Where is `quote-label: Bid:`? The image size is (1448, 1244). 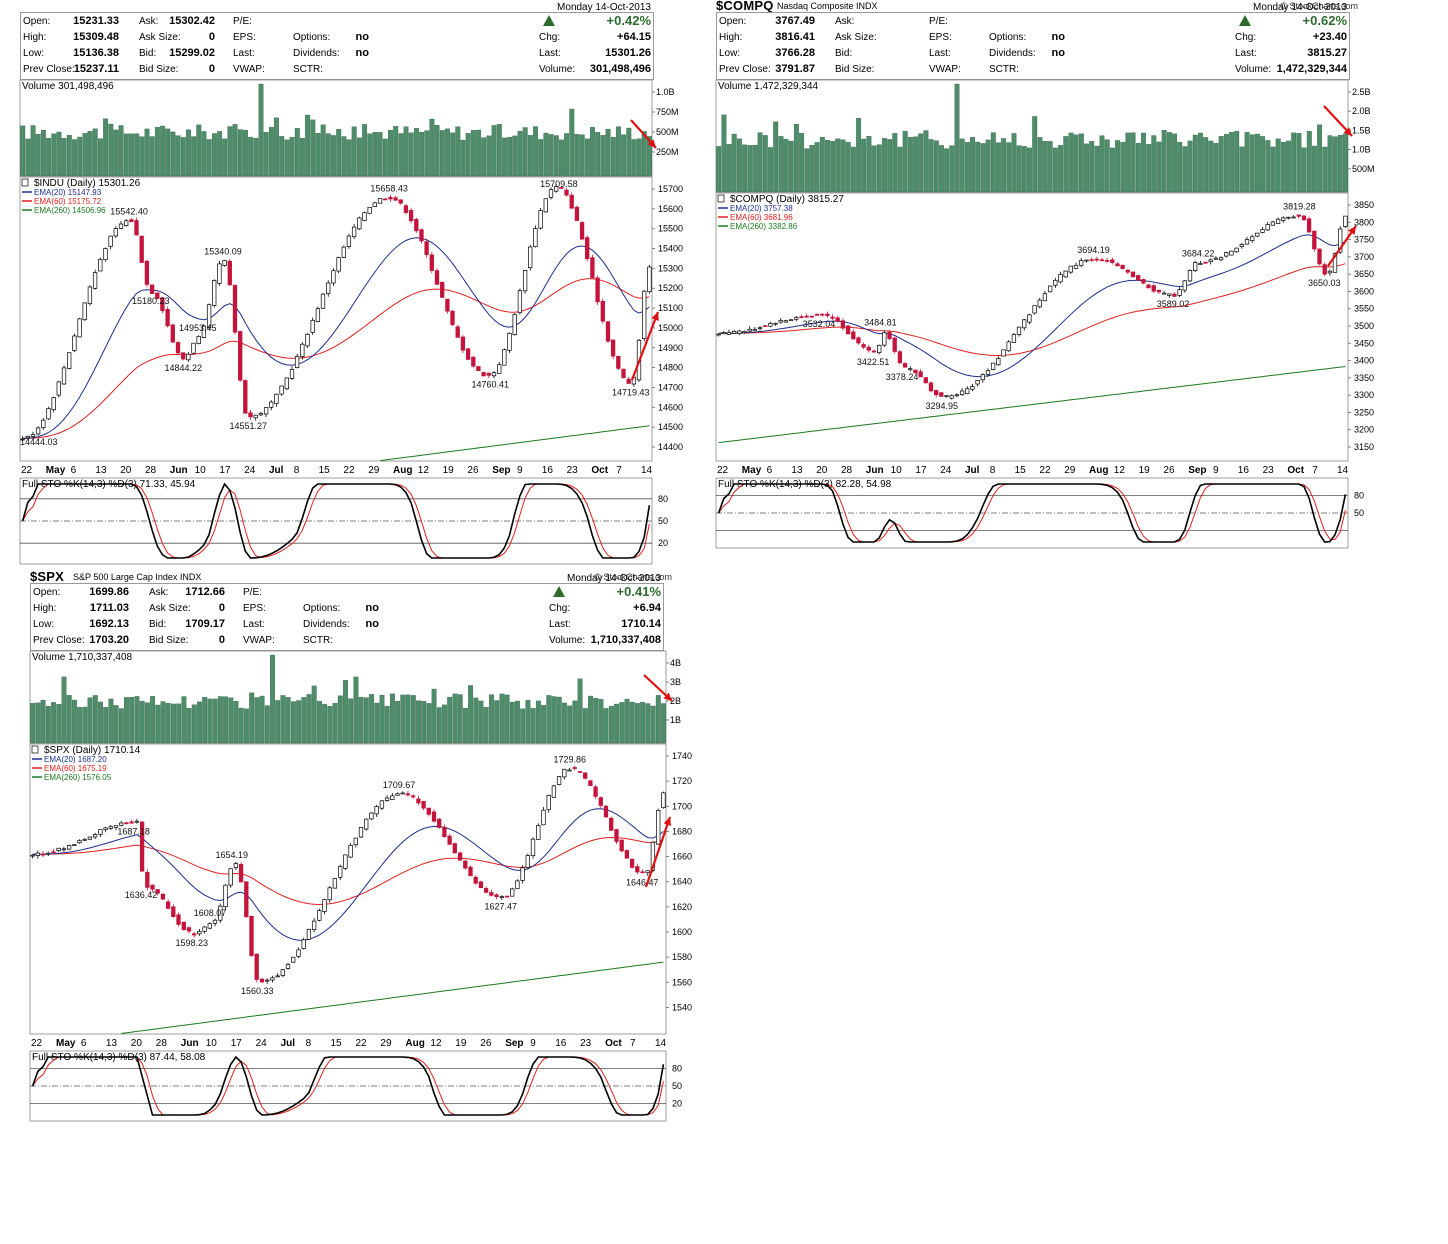
quote-label: Bid: is located at coordinates (148, 53).